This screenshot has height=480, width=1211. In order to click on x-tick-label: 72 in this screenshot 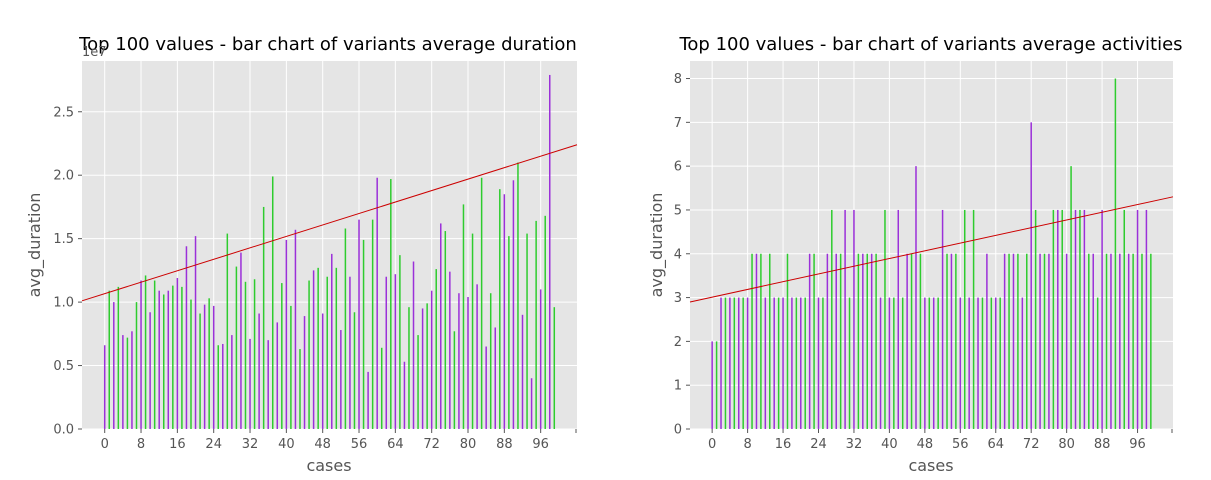, I will do `click(431, 444)`.